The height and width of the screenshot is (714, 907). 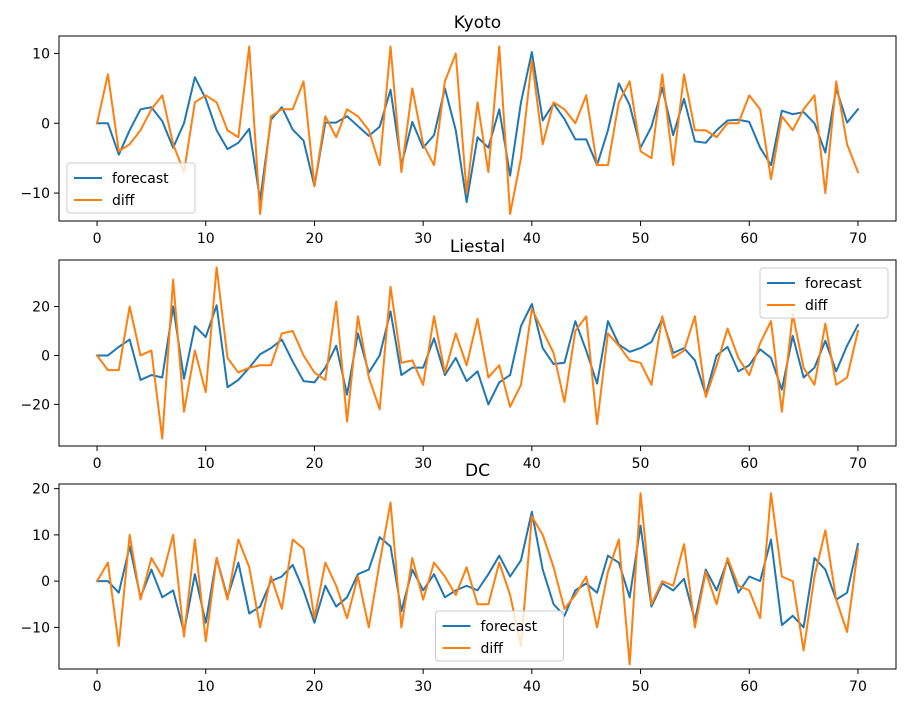 I want to click on y-tick-label: −20, so click(x=35, y=405).